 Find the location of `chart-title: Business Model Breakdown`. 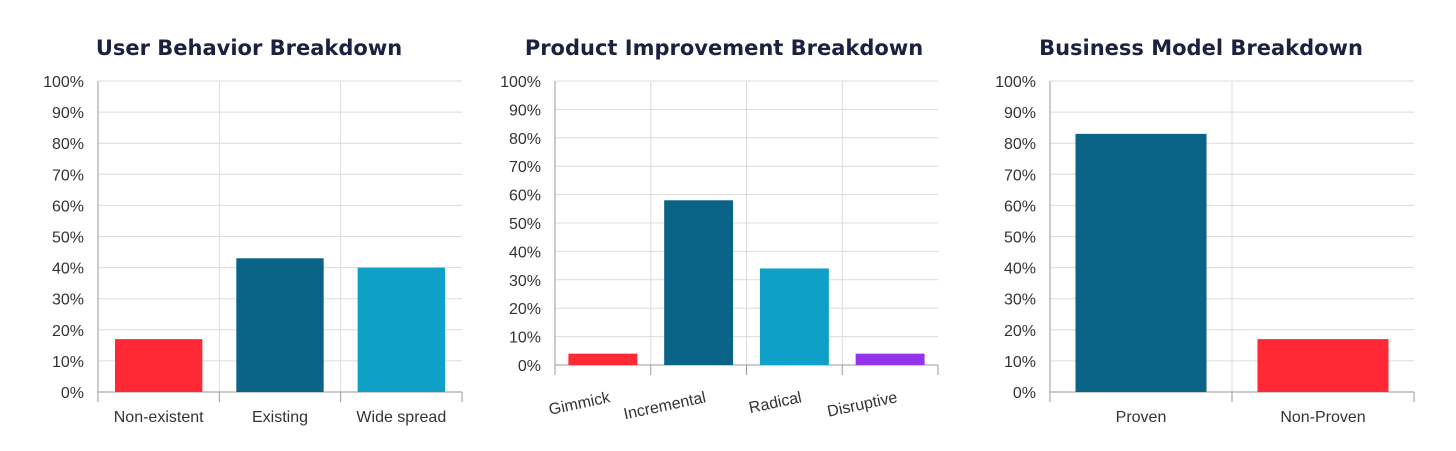

chart-title: Business Model Breakdown is located at coordinates (1201, 48).